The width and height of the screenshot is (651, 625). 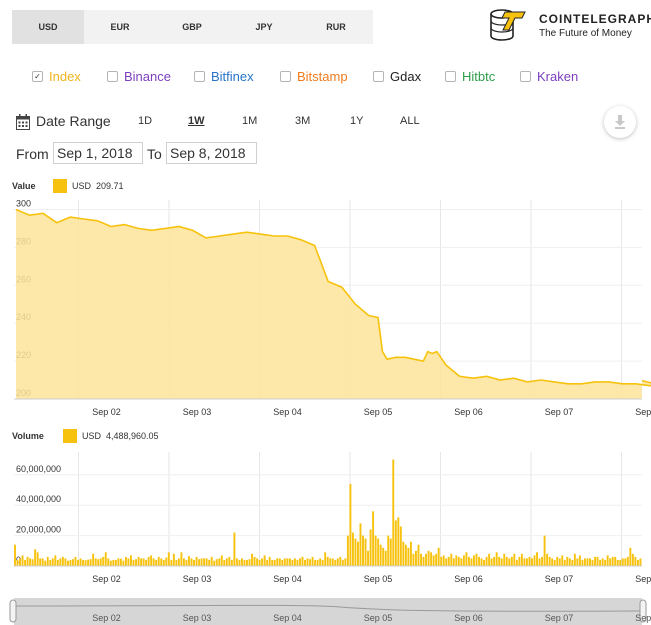 I want to click on value-legend-currency: USD, so click(x=82, y=186).